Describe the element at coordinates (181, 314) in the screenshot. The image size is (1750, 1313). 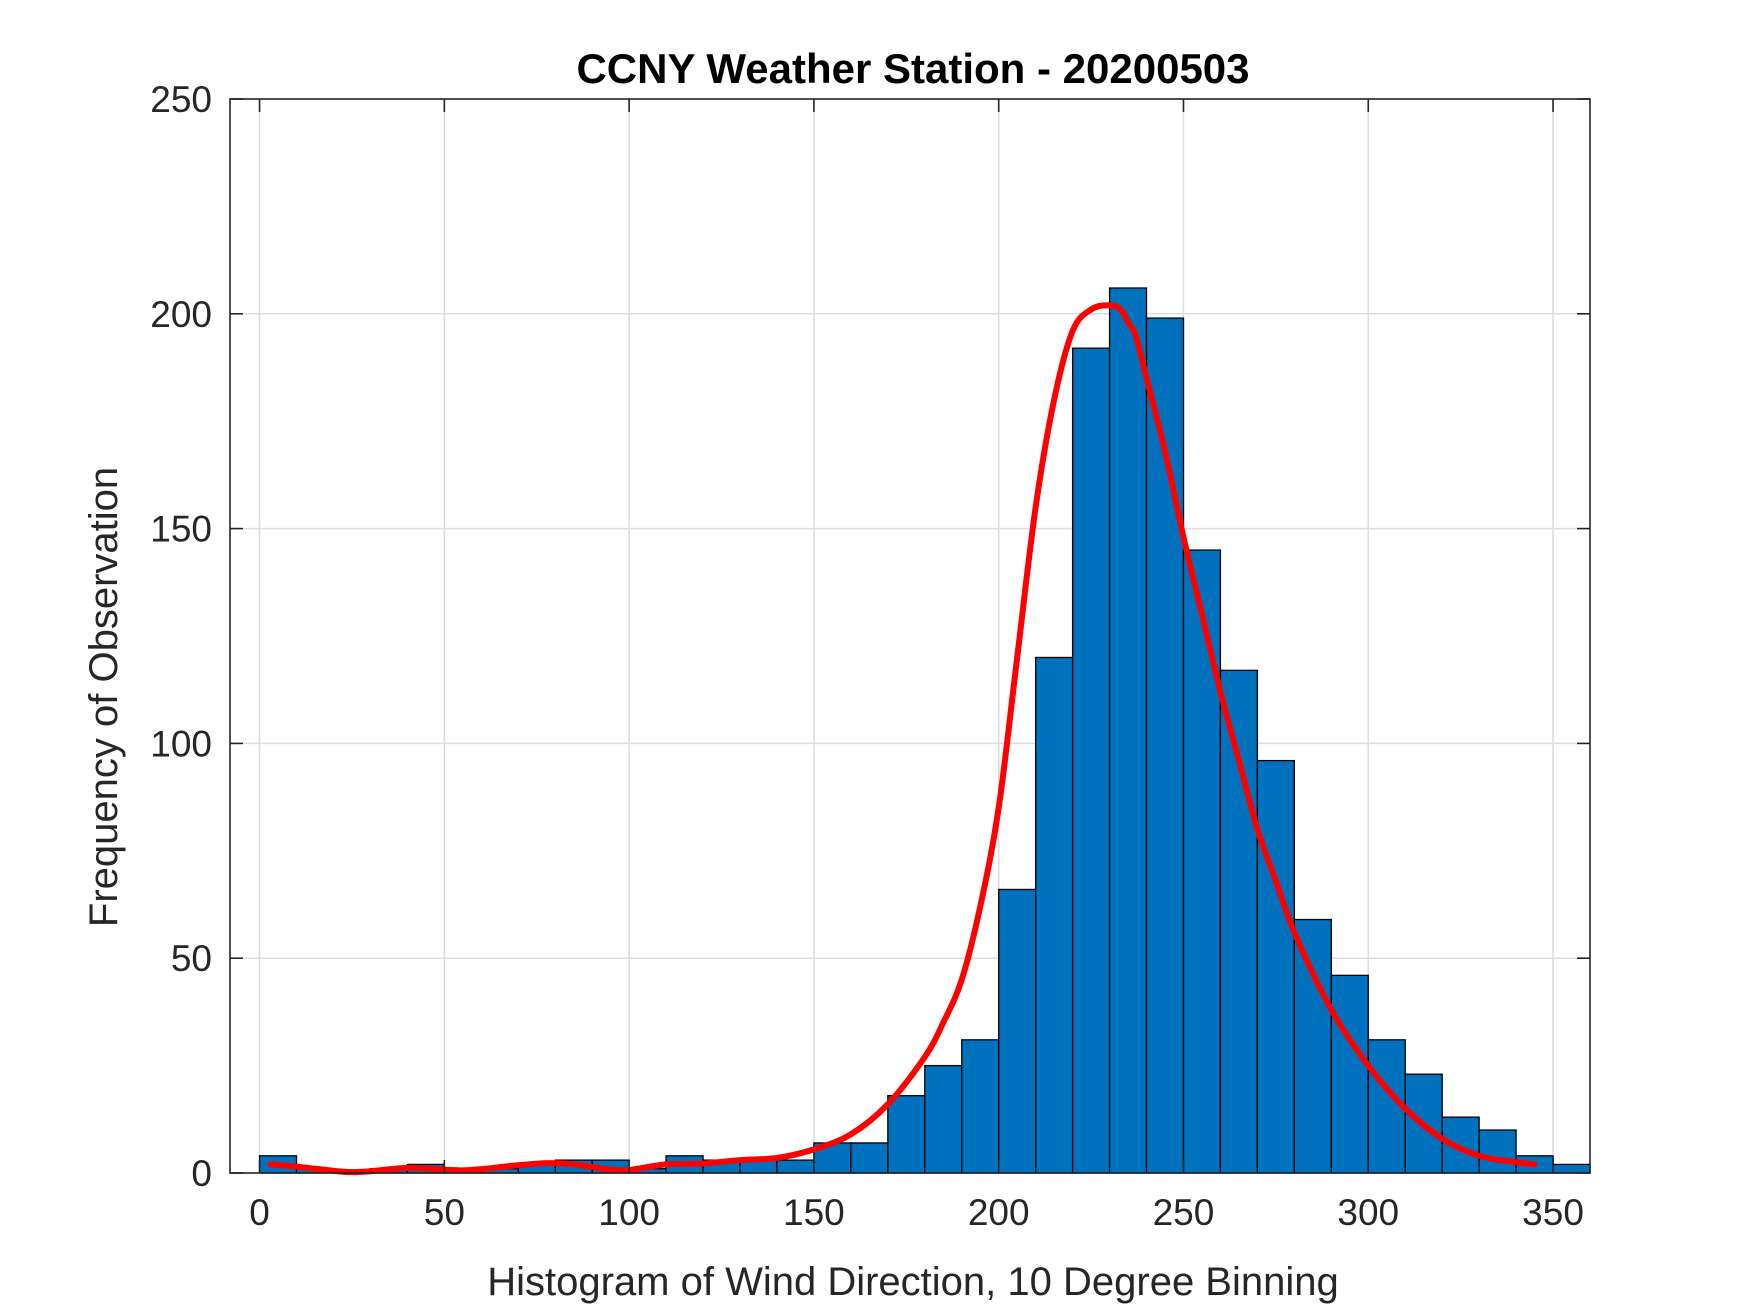
I see `y-tick-label: 200` at that location.